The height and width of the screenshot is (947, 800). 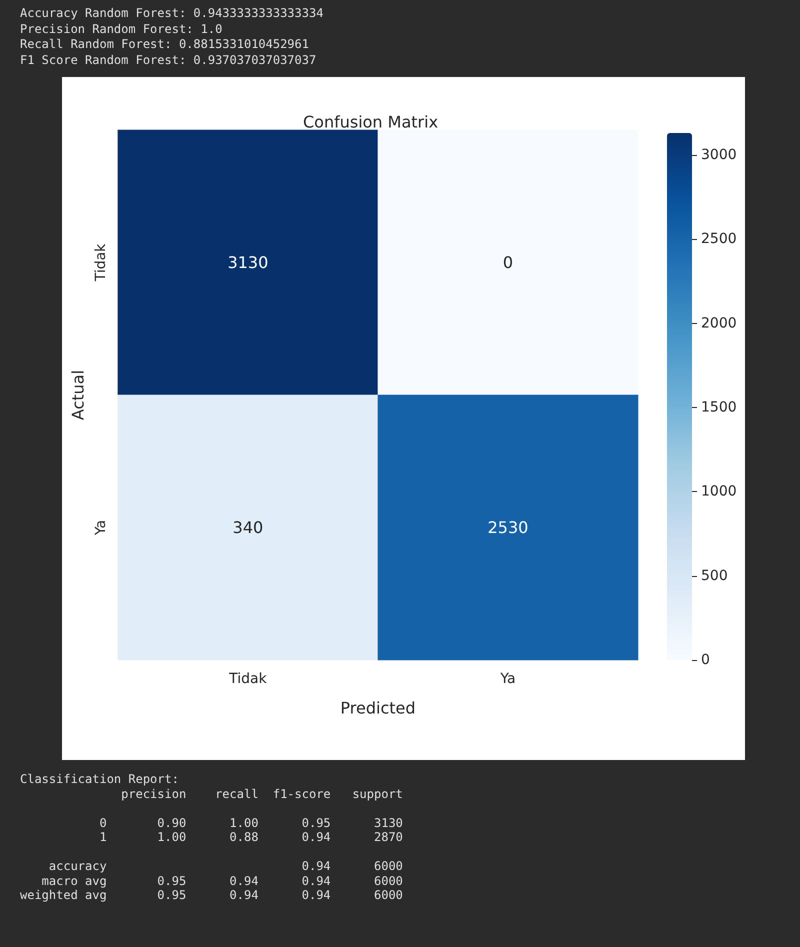 What do you see at coordinates (121, 29) in the screenshot?
I see `text: Precision Random Forest: 1.0` at bounding box center [121, 29].